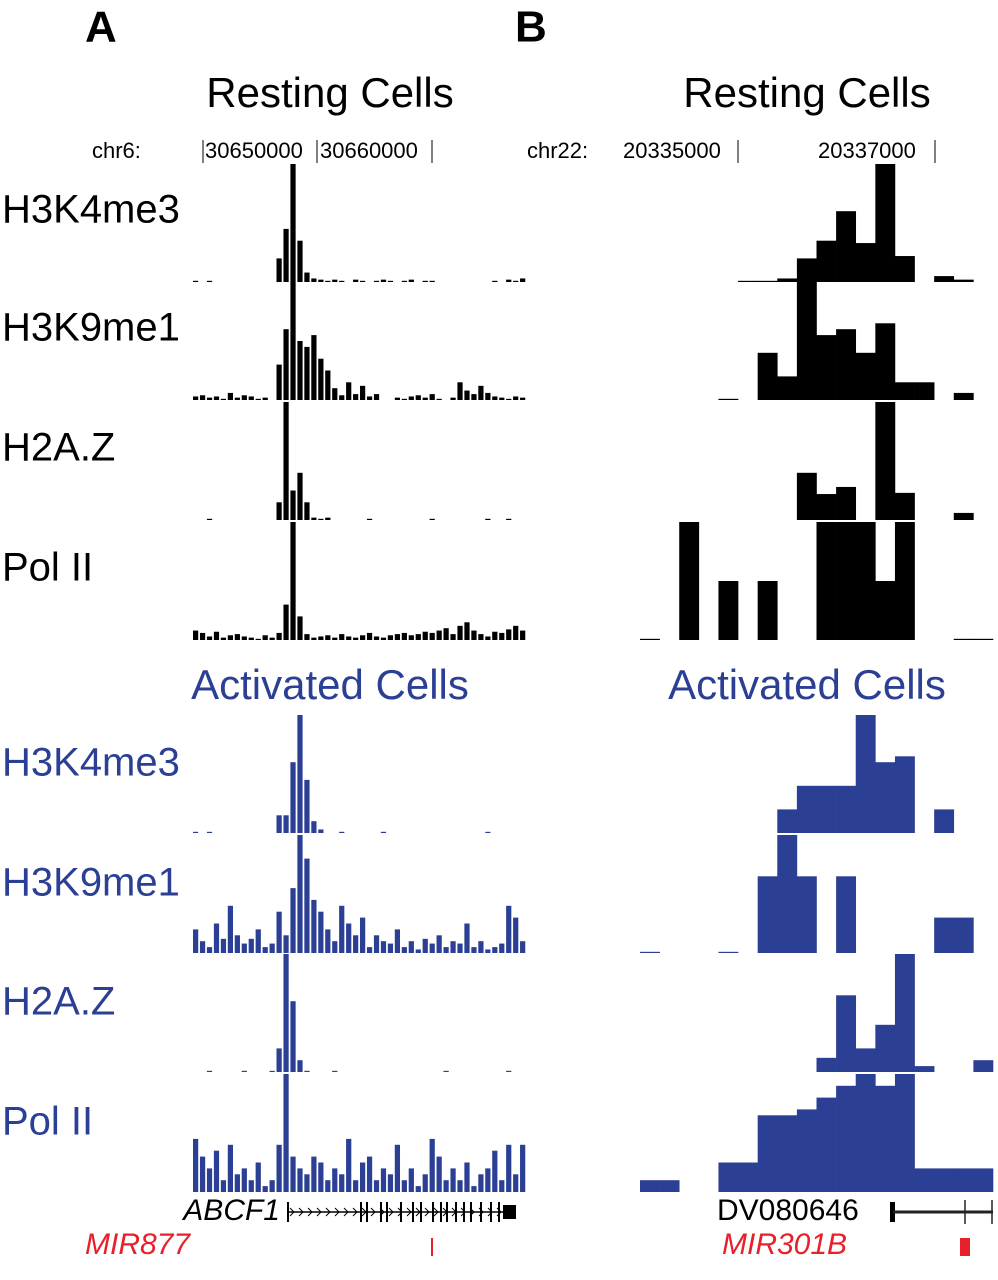 The image size is (998, 1280). I want to click on gene-label: ABCF1, so click(230, 1210).